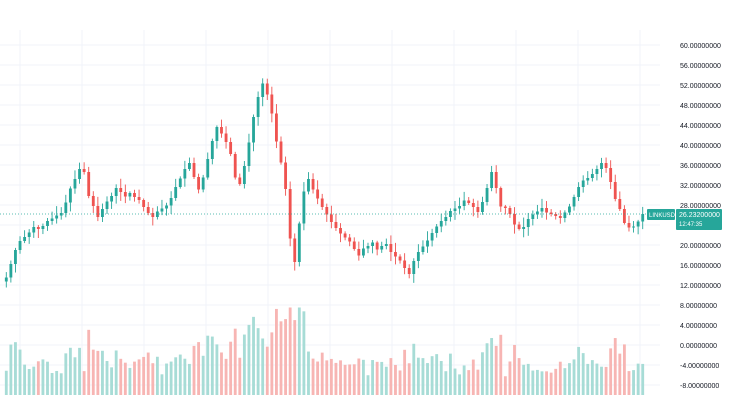  I want to click on volume-tick-label: 4.00000000, so click(698, 326).